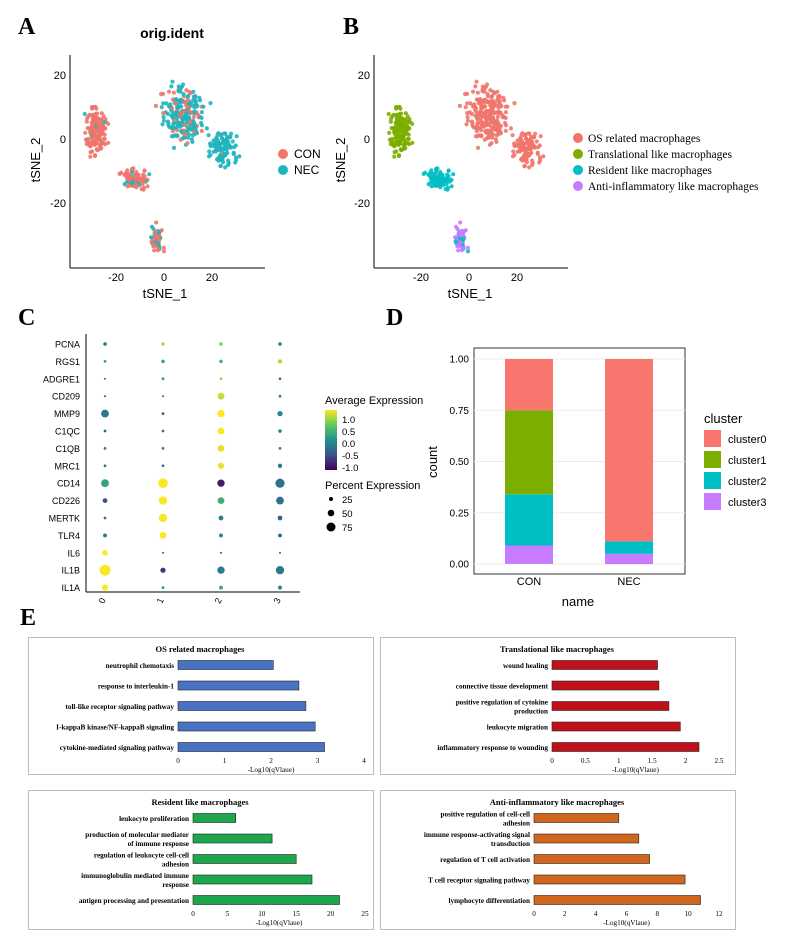  What do you see at coordinates (719, 761) in the screenshot?
I see `go-x-tick: 2.5` at bounding box center [719, 761].